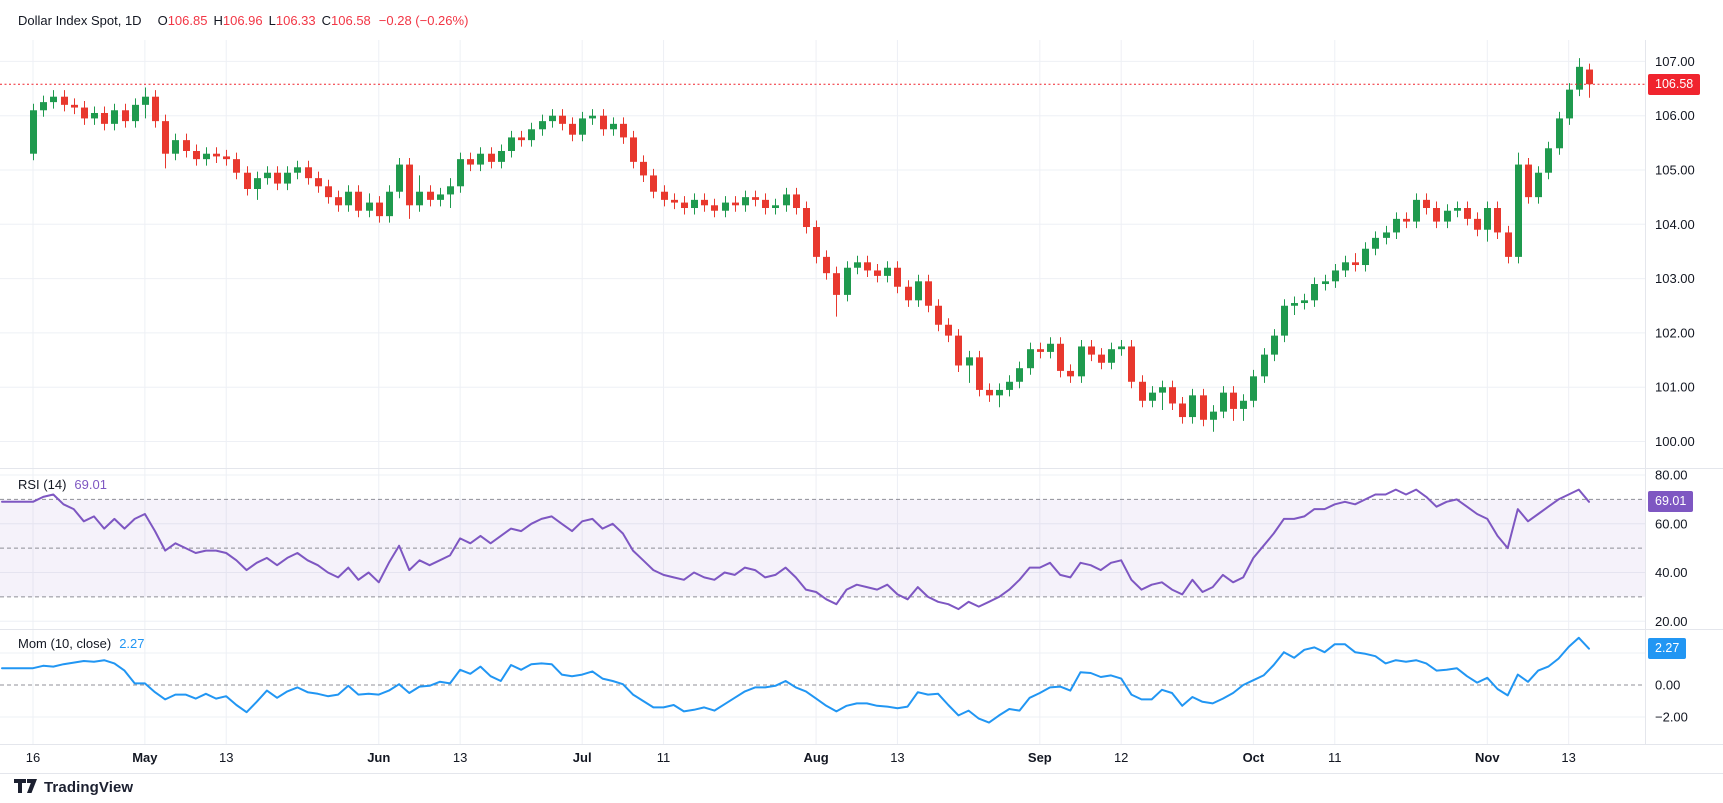 The width and height of the screenshot is (1723, 803). Describe the element at coordinates (351, 20) in the screenshot. I see `close-value: 106.58` at that location.